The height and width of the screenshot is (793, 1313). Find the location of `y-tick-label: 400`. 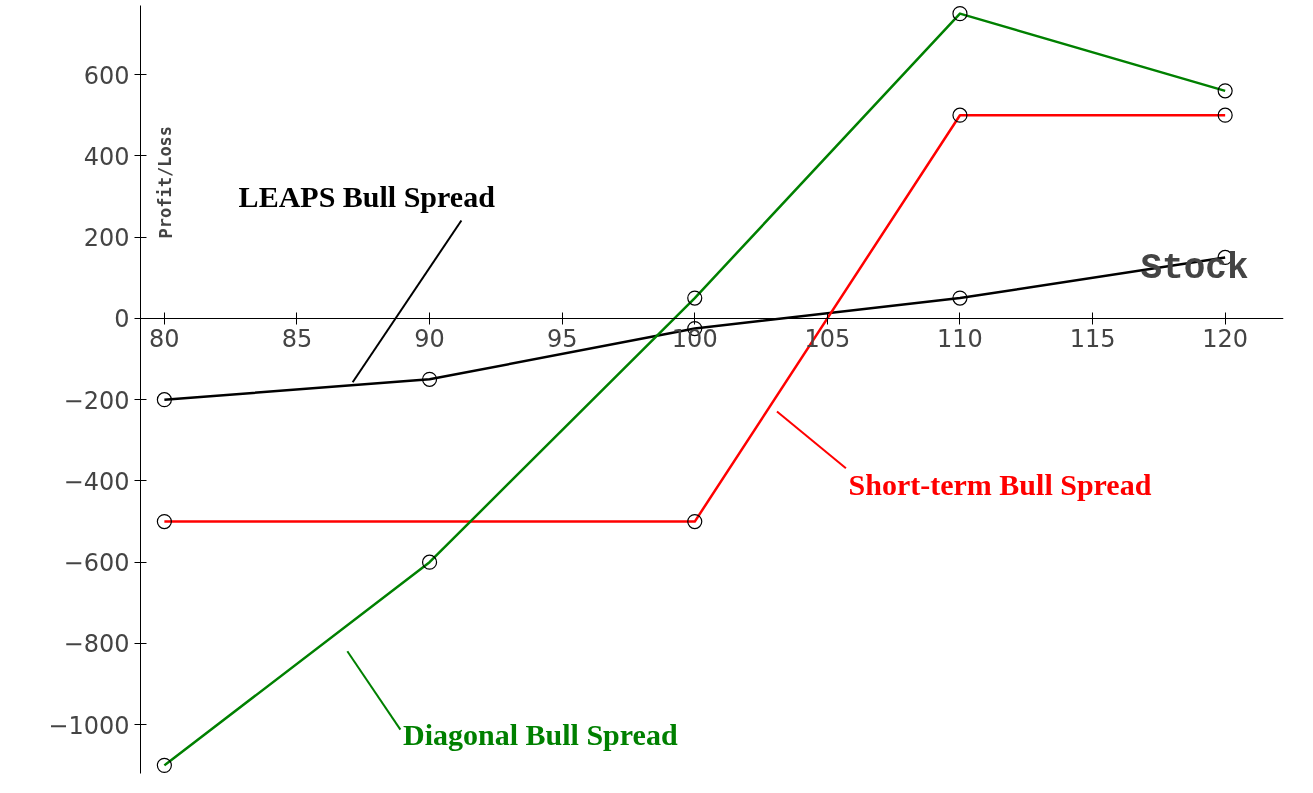

y-tick-label: 400 is located at coordinates (106, 156).